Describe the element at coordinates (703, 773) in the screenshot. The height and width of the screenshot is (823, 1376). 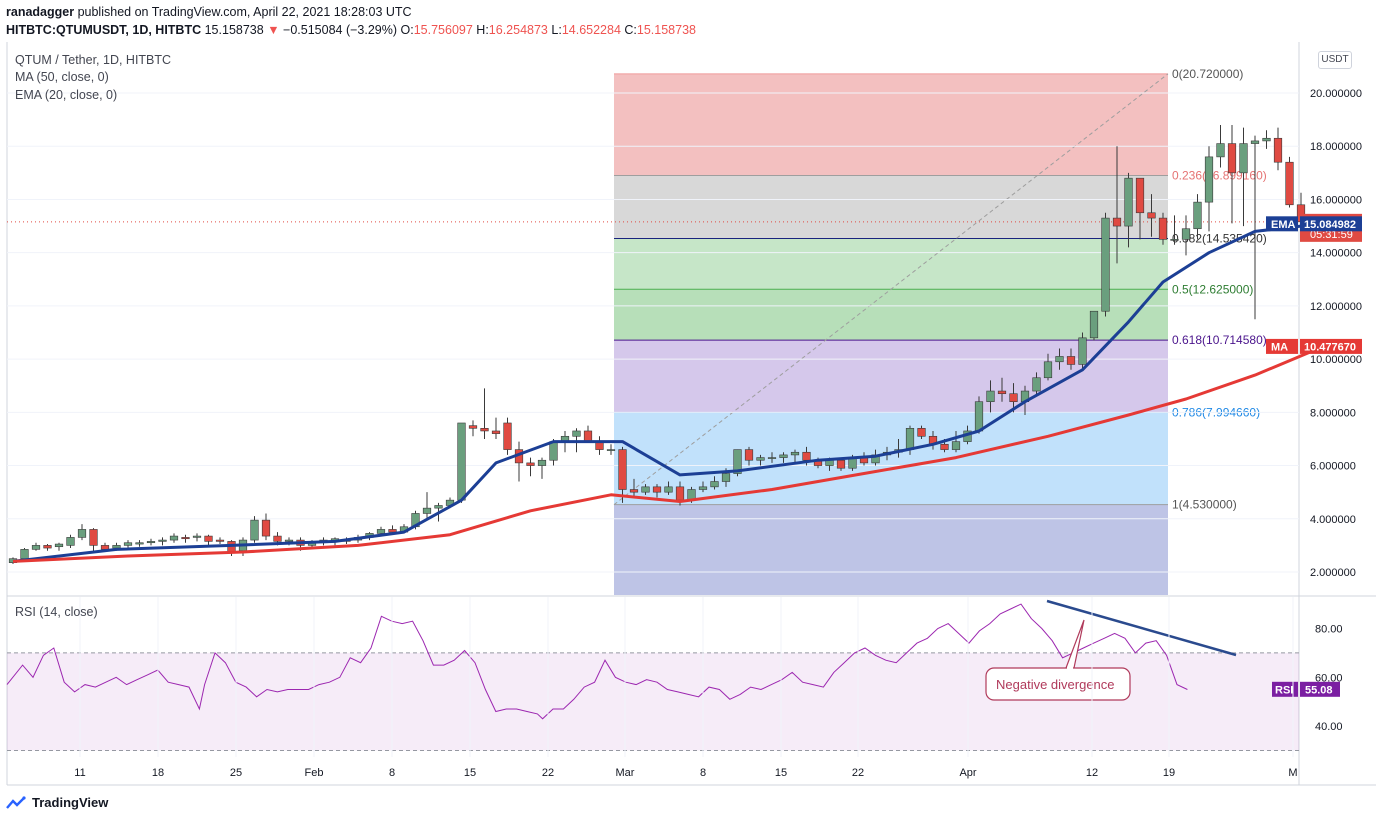
I see `time-tick-label: 8` at that location.